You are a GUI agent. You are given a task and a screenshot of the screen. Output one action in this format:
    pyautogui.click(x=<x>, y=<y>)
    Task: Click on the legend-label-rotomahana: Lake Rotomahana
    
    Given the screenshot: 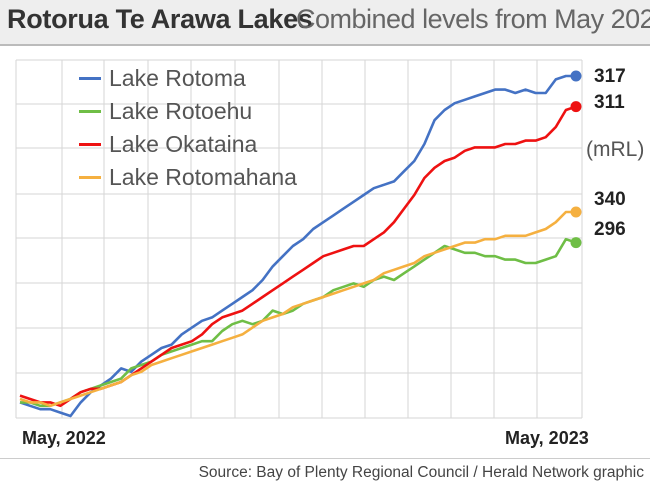 What is the action you would take?
    pyautogui.click(x=203, y=177)
    